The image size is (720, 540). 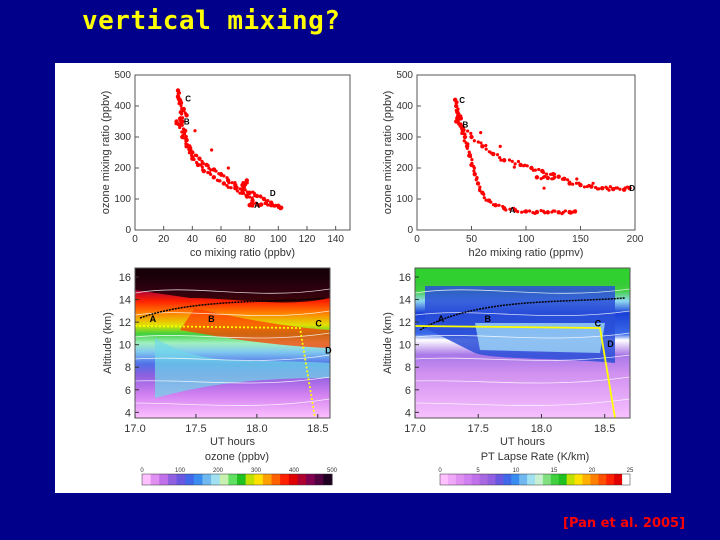 I want to click on y-tick-label: 16, so click(x=405, y=278).